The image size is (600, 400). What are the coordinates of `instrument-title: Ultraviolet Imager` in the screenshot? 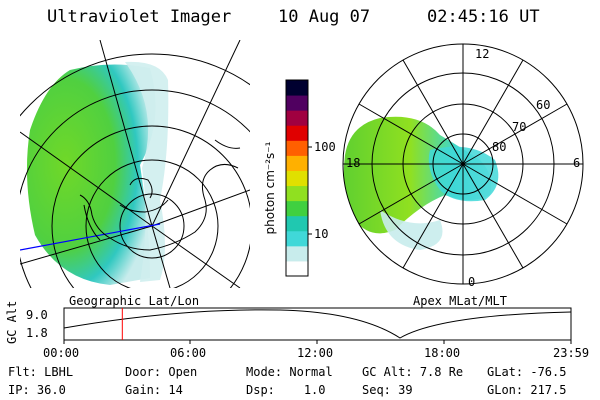 It's located at (139, 17).